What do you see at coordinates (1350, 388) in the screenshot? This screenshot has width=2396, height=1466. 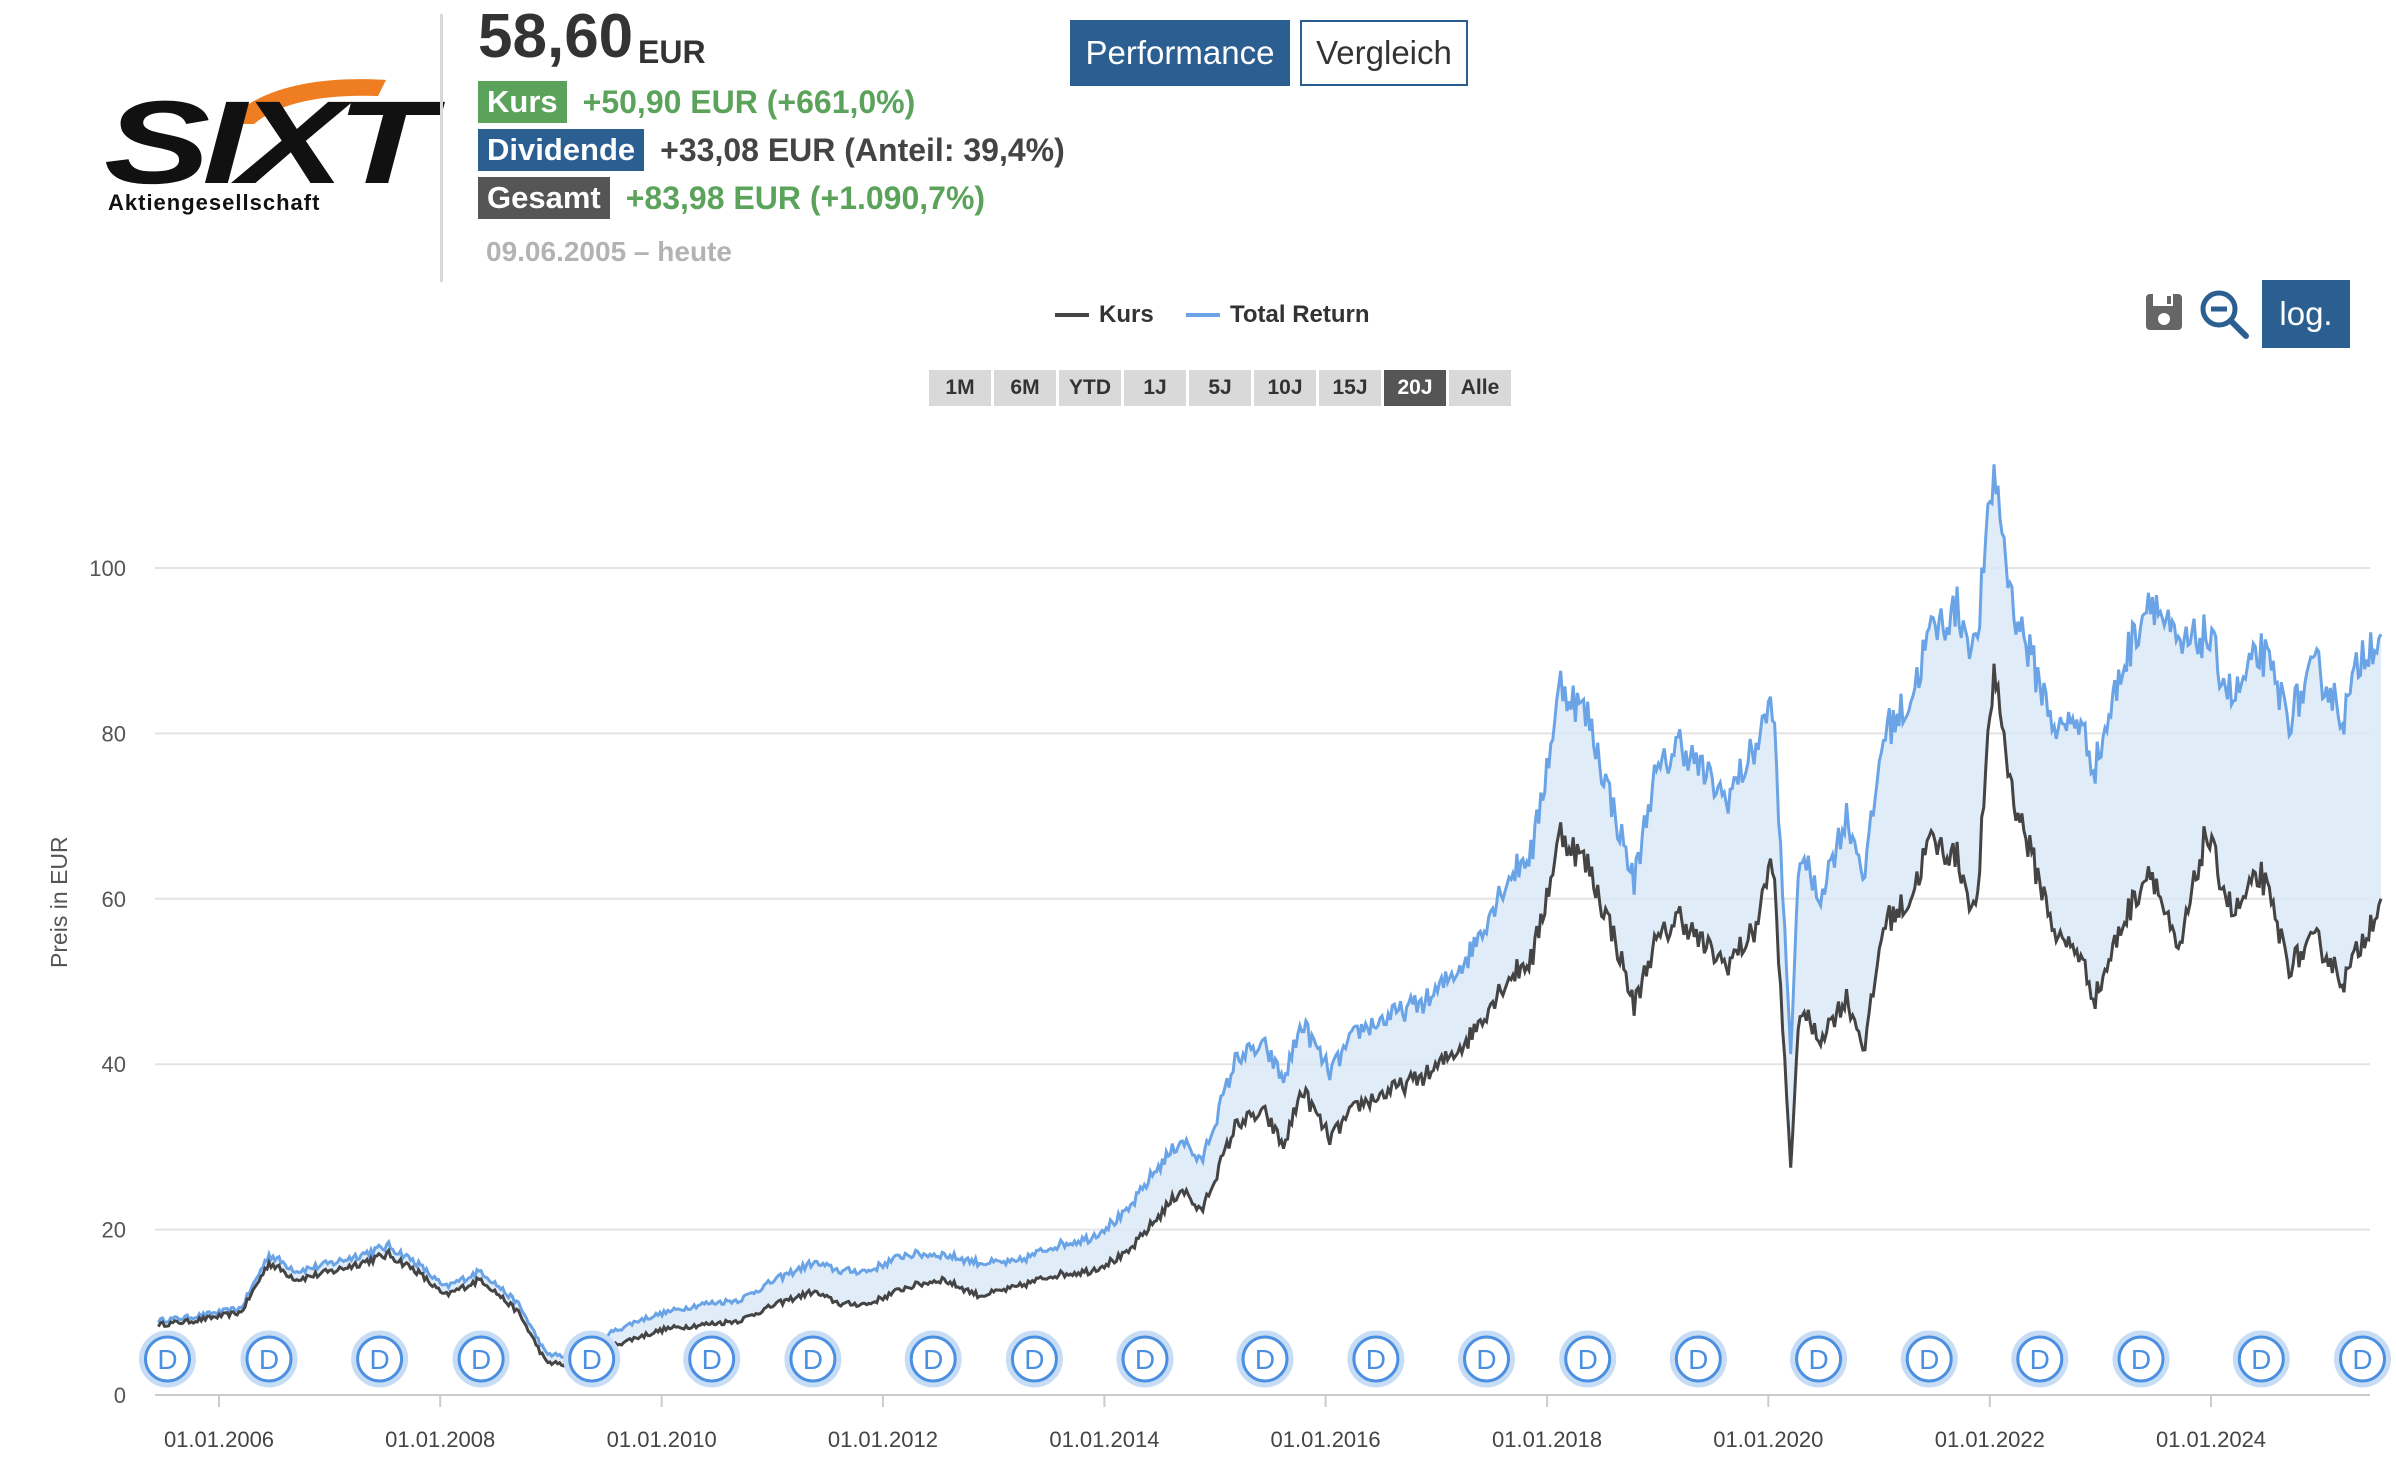 I see `range-button-15j: 15J` at bounding box center [1350, 388].